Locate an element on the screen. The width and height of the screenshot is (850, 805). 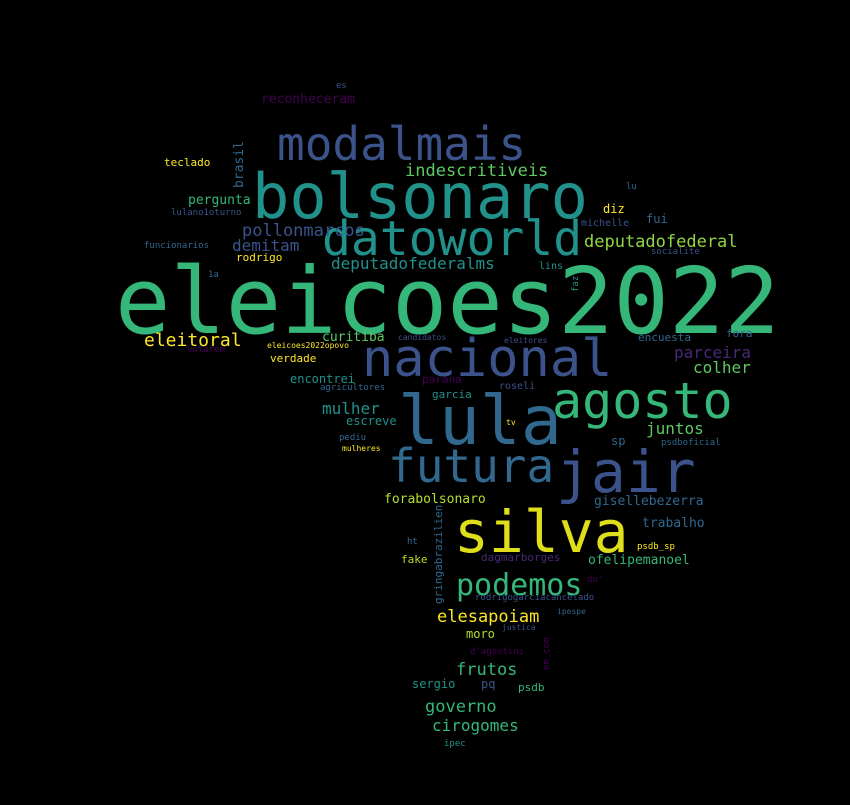
word-fora: fora is located at coordinates (739, 333).